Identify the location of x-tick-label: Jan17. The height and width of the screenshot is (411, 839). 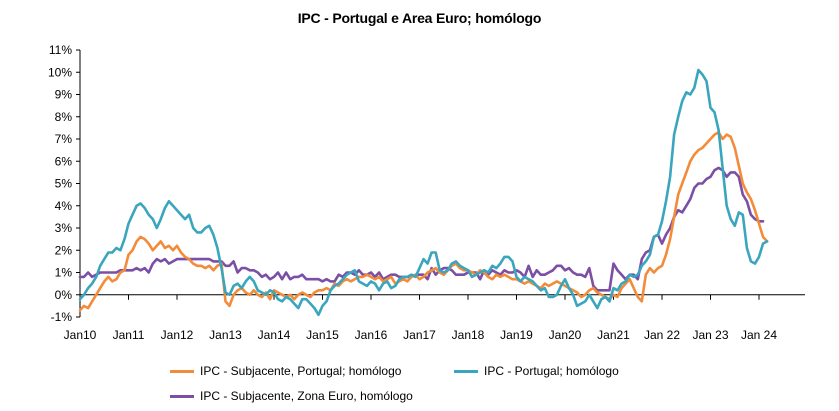
(419, 335).